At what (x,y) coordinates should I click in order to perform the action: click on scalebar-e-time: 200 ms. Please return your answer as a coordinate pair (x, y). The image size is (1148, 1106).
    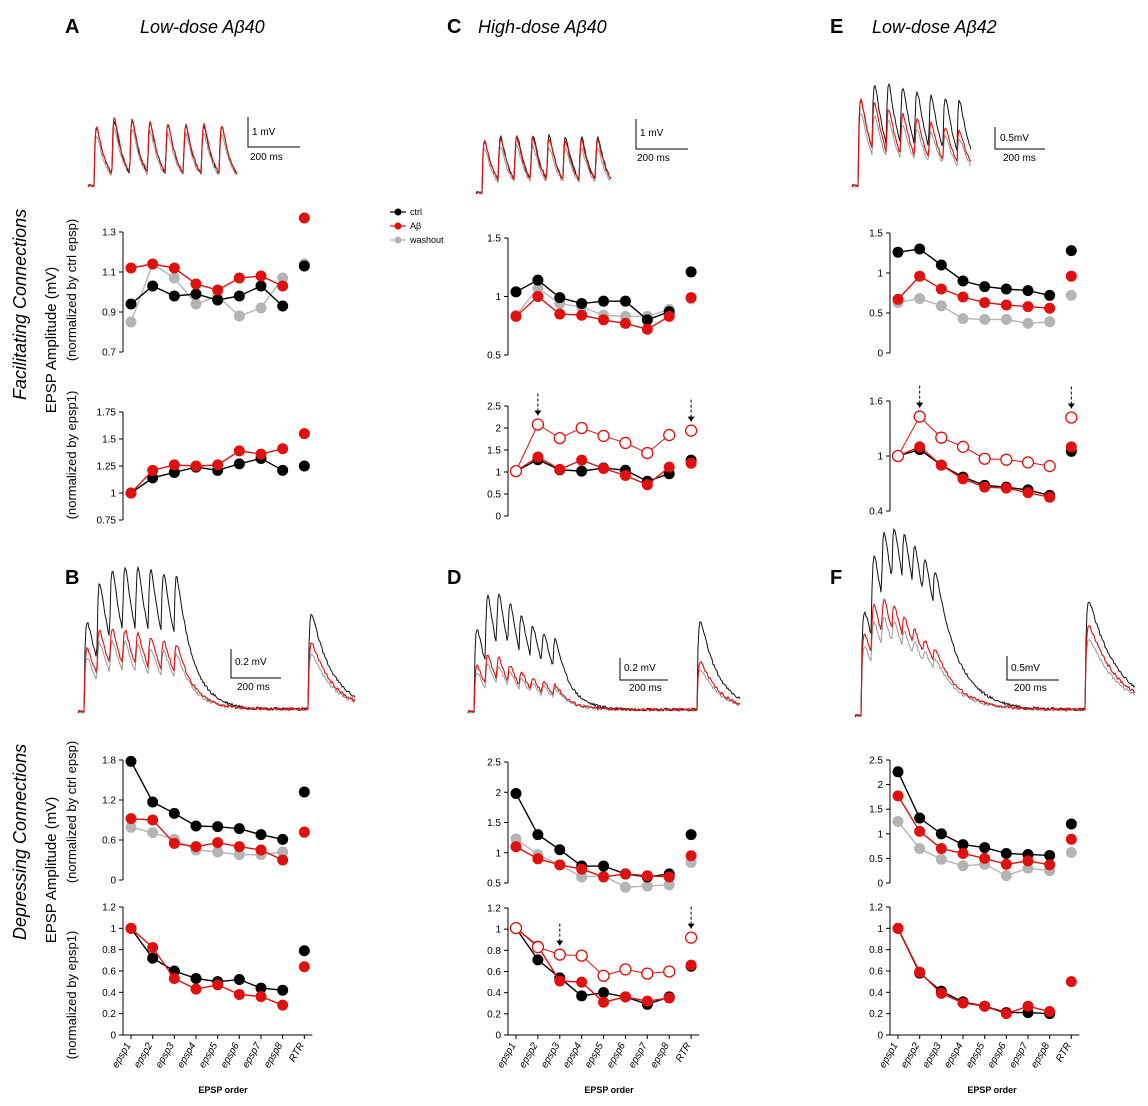
    Looking at the image, I should click on (1019, 158).